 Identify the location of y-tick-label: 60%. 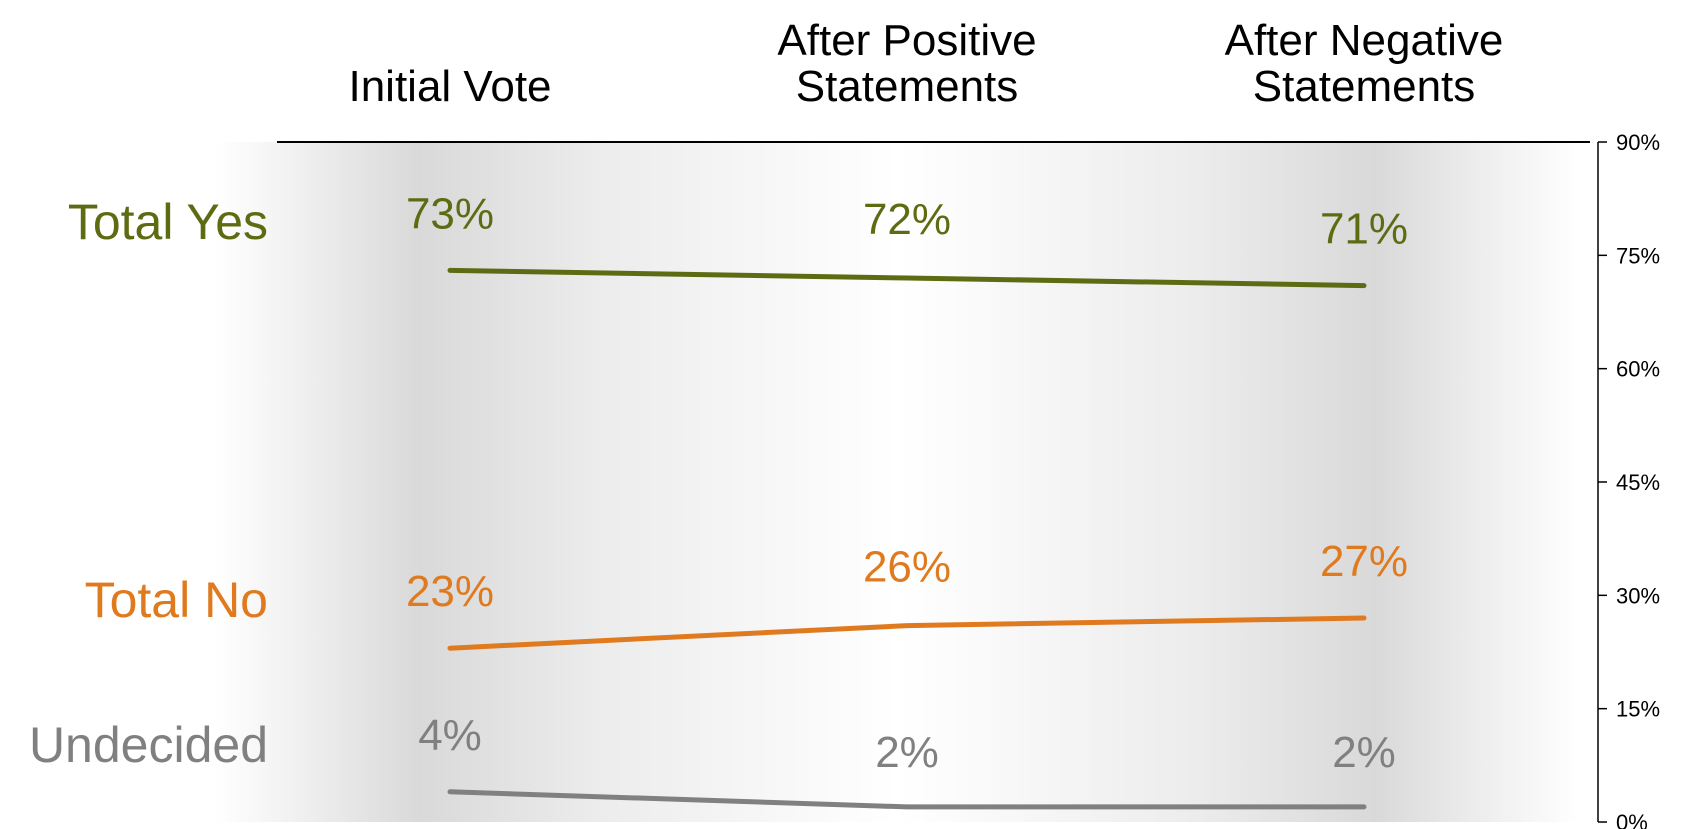
(1638, 369).